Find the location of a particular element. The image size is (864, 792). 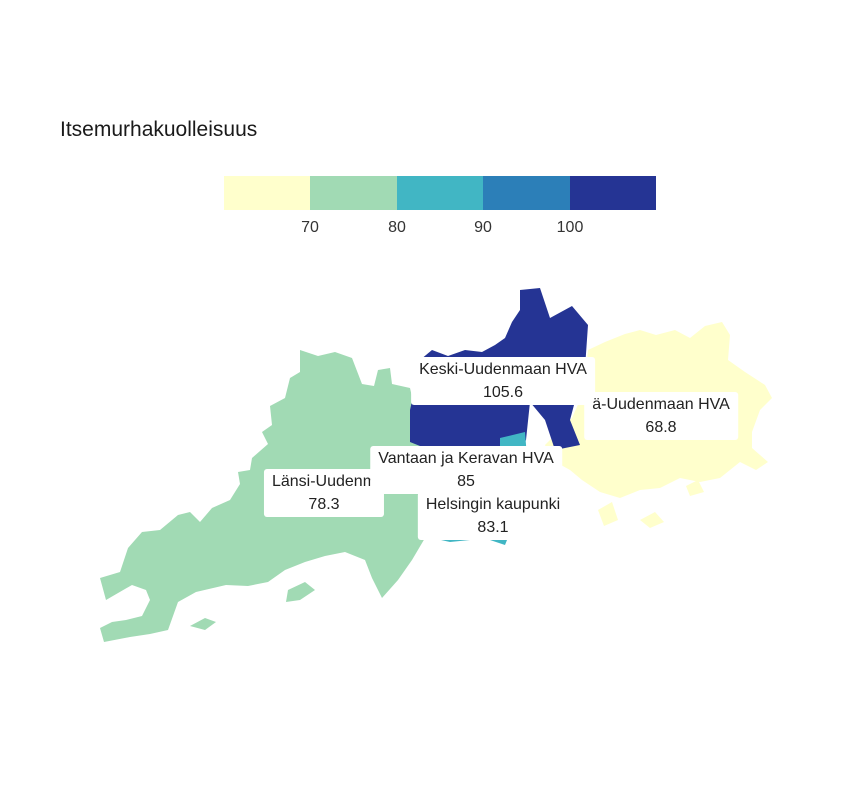

label-ita-uusimaa: ä-Uudenmaan HVA 68.8 is located at coordinates (661, 416).